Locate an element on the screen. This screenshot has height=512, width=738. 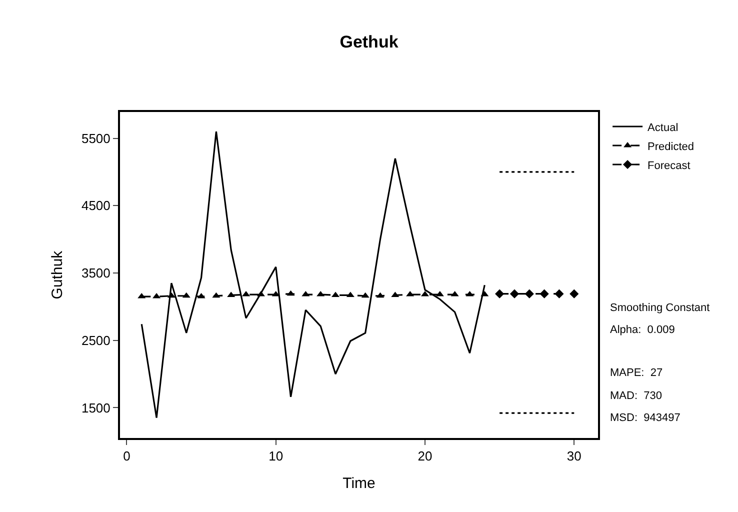
x-tick-label: 10 is located at coordinates (276, 456).